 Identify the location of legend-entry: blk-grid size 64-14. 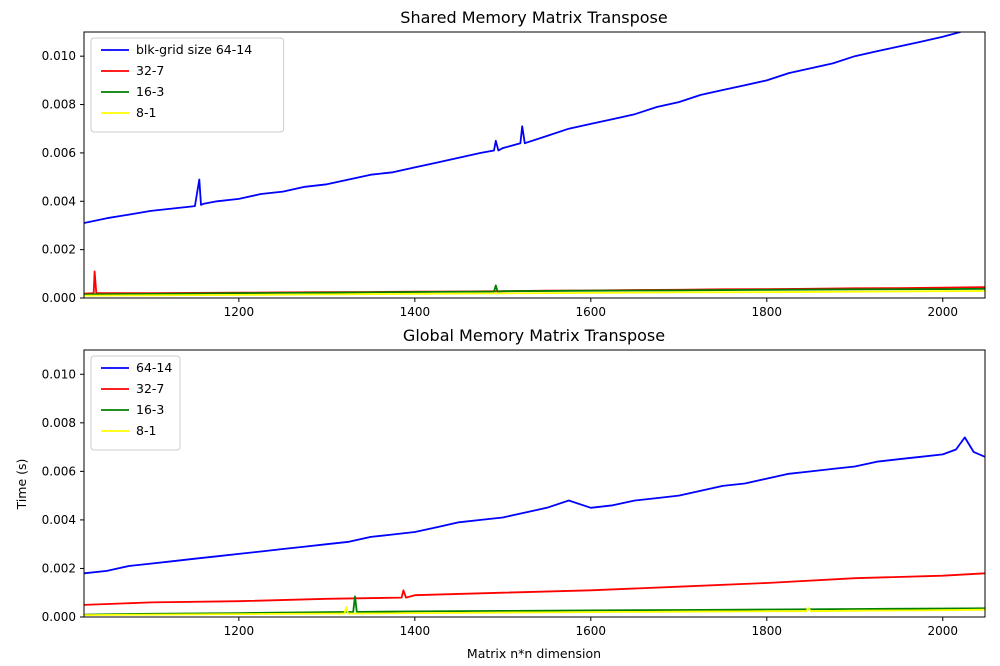
(194, 49).